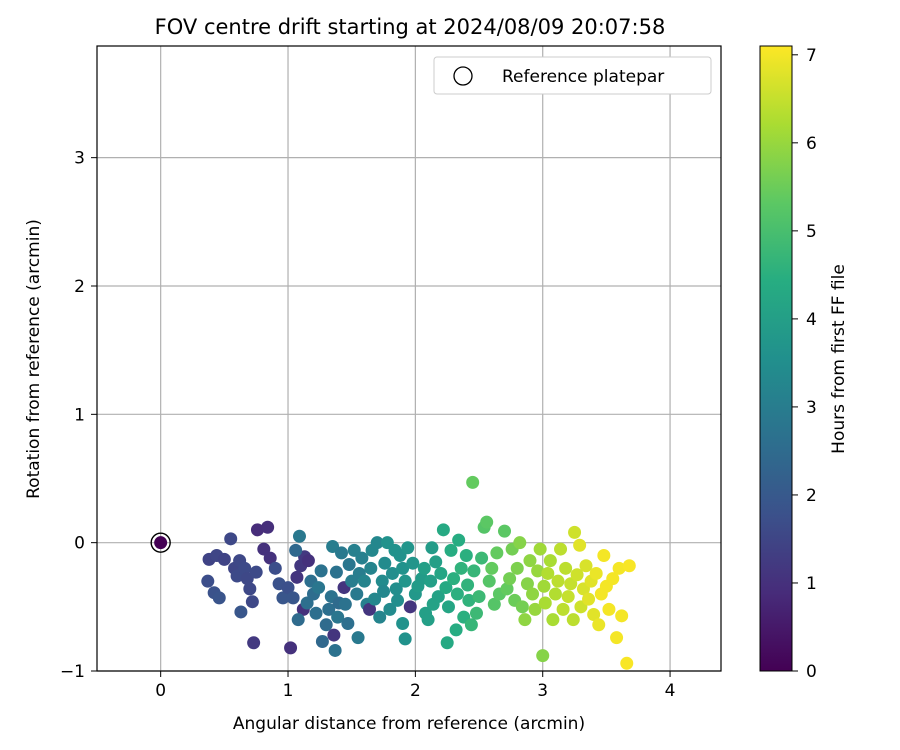 This screenshot has width=900, height=750. Describe the element at coordinates (72, 672) in the screenshot. I see `y-tick-label: −1` at that location.